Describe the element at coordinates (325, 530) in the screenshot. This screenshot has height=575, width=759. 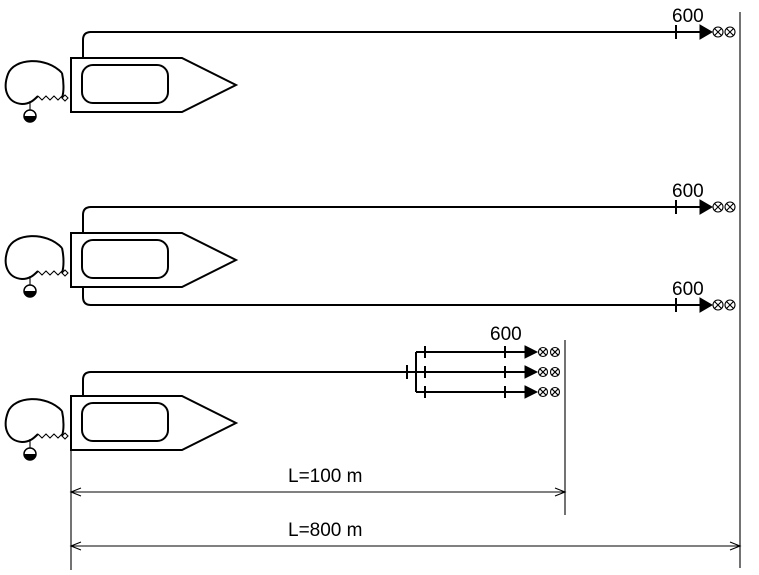
I see `long-dimension-label: L=800 m` at that location.